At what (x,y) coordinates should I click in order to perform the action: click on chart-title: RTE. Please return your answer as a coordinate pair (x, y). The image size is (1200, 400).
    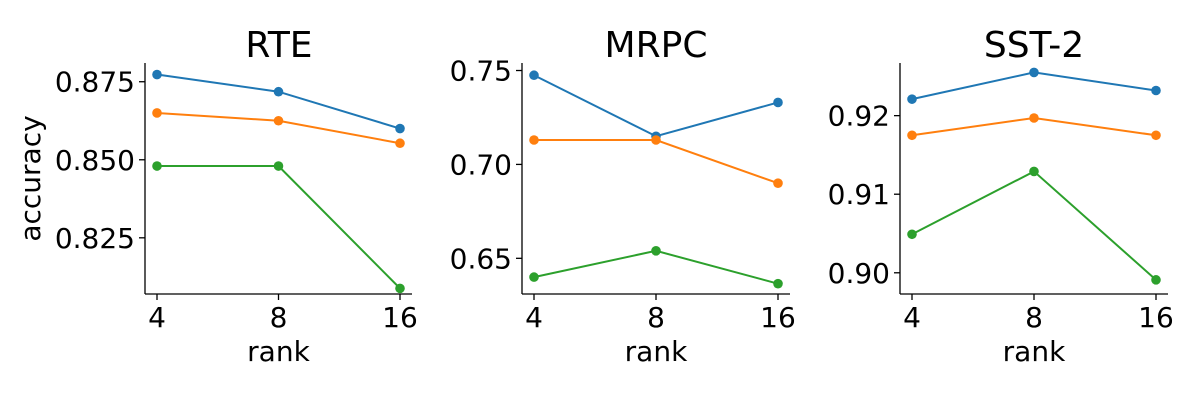
    Looking at the image, I should click on (278, 45).